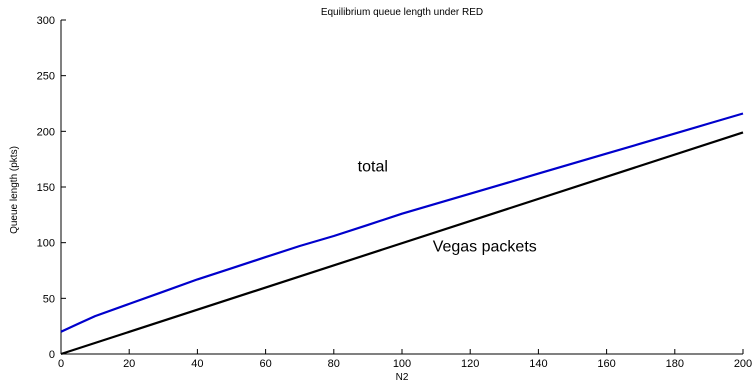  I want to click on x-tick-label: 0, so click(61, 364).